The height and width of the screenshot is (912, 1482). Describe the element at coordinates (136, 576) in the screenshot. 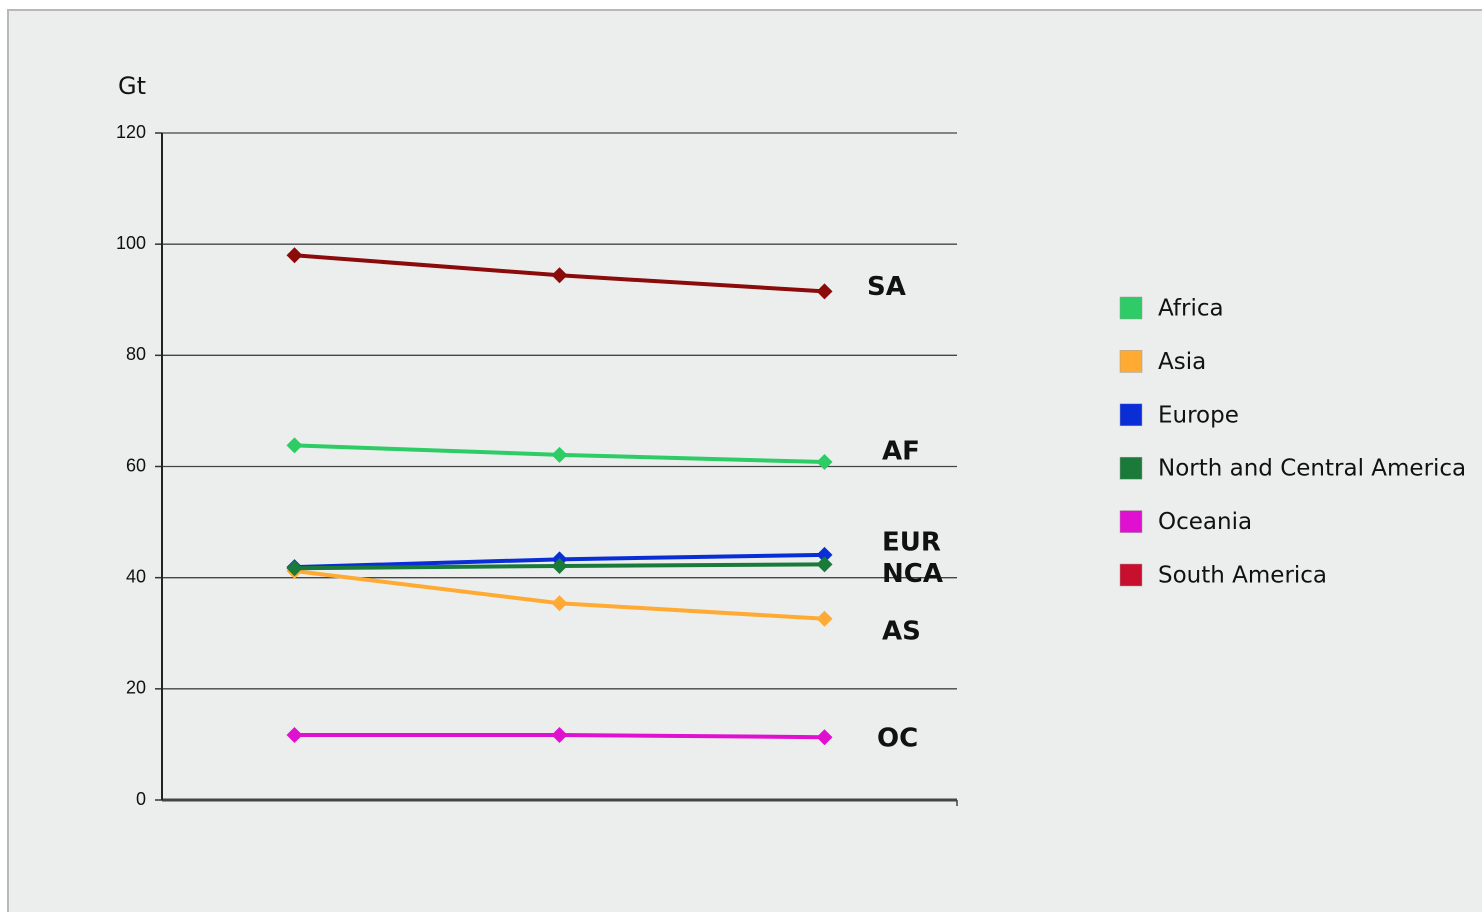

I see `y-tick-label: 40` at that location.